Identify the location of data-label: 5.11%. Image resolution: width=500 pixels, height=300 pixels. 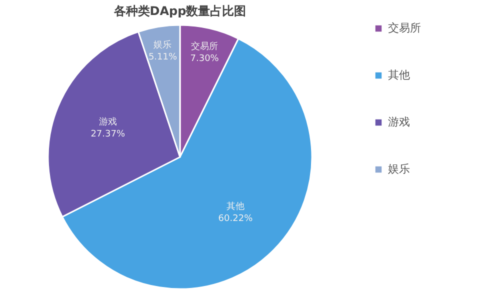
(163, 57).